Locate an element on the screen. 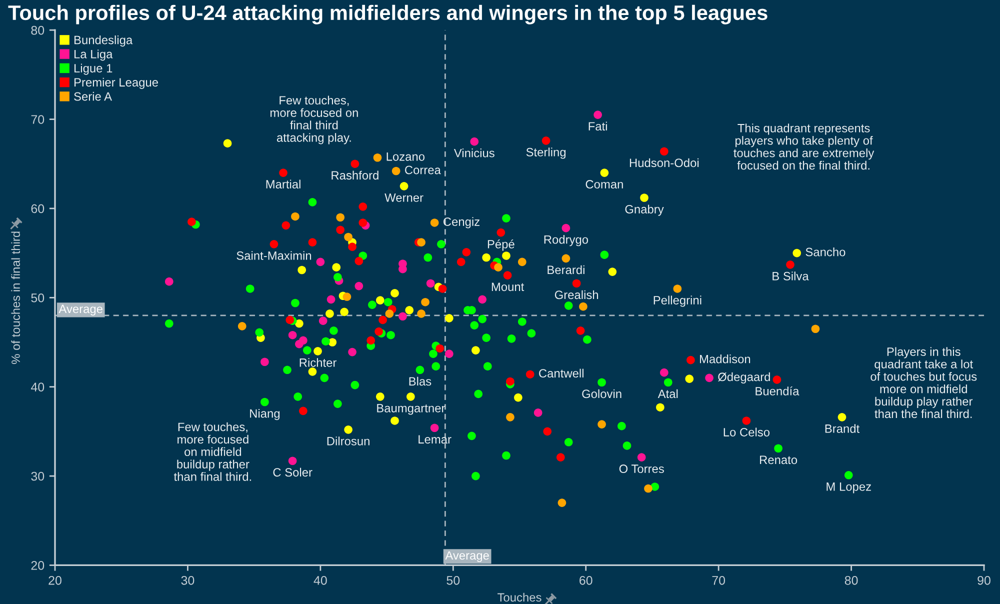 The height and width of the screenshot is (604, 1000). annotation: Saint-Maximin is located at coordinates (274, 255).